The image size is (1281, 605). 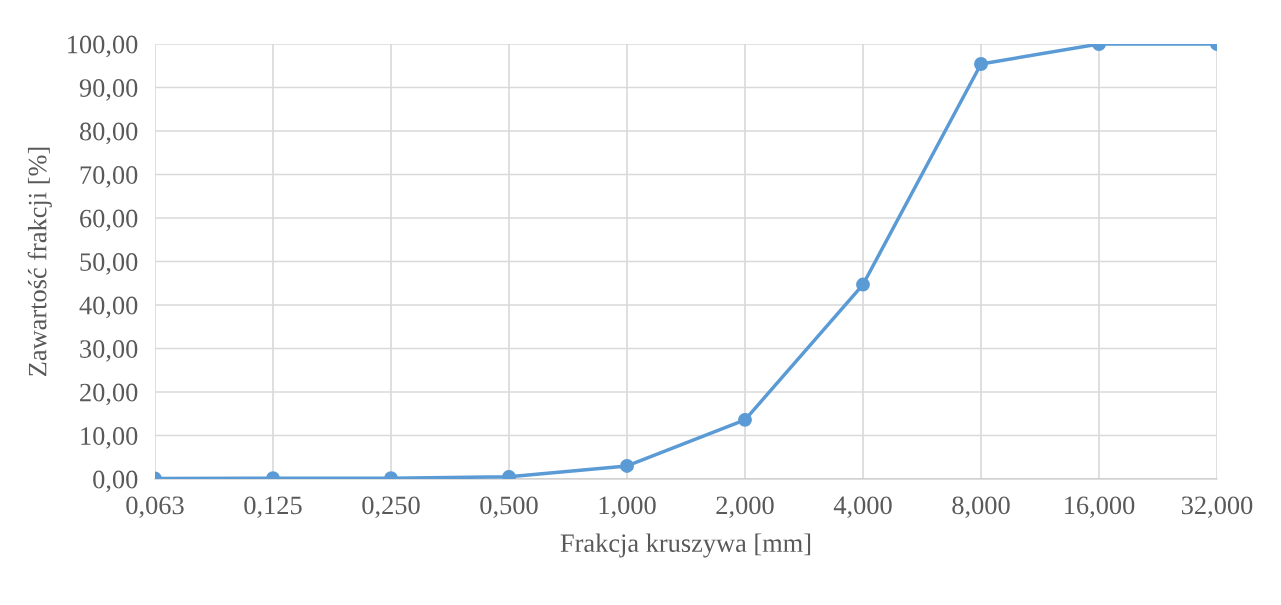 I want to click on y-tick-label: 0,00, so click(x=115, y=481).